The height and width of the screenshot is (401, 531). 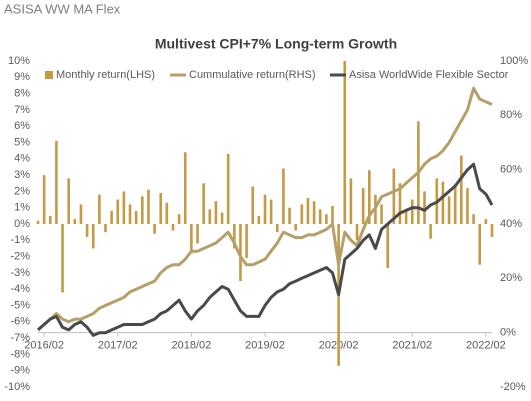 What do you see at coordinates (252, 75) in the screenshot?
I see `legend-label: Cummulative return(RHS)` at bounding box center [252, 75].